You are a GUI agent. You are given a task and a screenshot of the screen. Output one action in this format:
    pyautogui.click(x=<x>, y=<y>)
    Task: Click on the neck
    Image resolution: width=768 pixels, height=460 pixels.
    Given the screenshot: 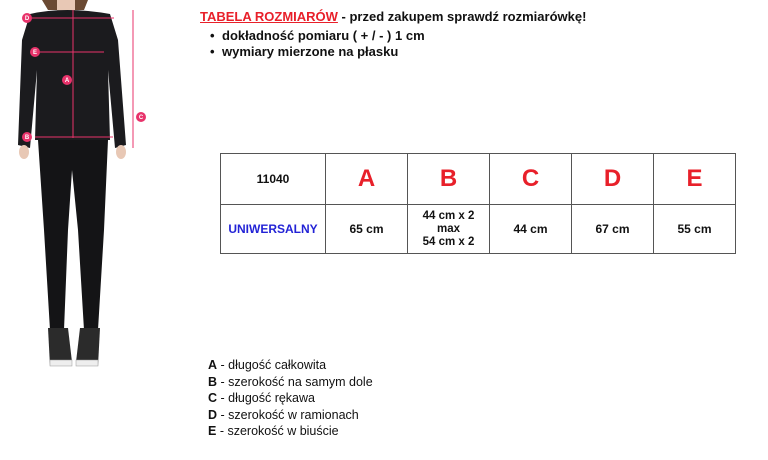 What is the action you would take?
    pyautogui.click(x=66, y=6)
    